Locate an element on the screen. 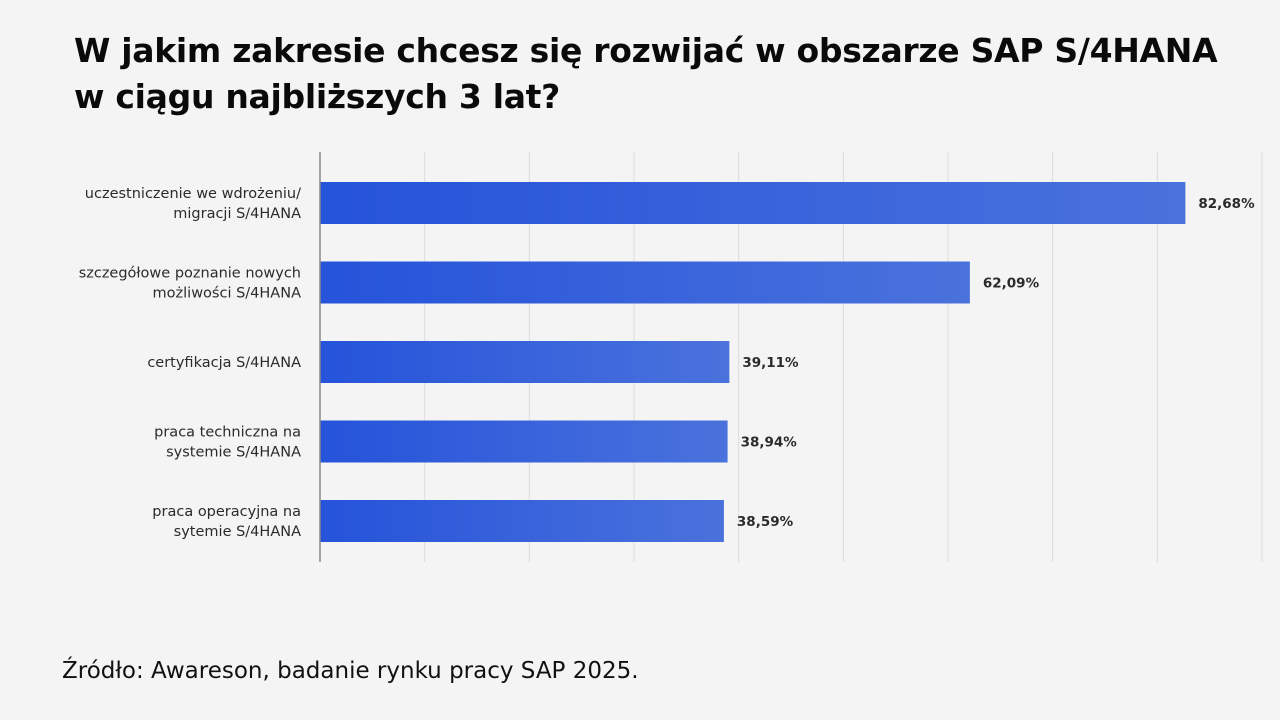 The image size is (1280, 720). value-label: 39,11% is located at coordinates (770, 363).